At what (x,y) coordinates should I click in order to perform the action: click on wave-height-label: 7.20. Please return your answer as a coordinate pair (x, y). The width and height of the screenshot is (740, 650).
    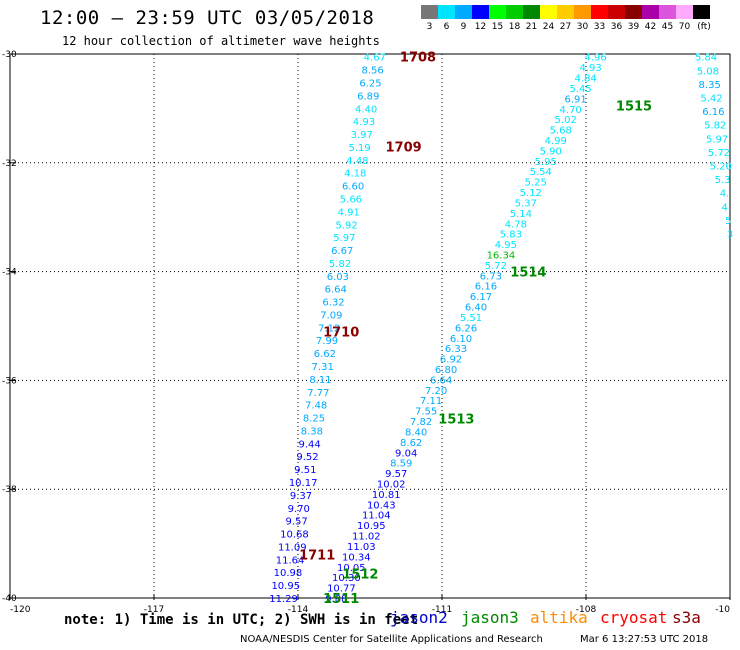
    Looking at the image, I should click on (436, 391).